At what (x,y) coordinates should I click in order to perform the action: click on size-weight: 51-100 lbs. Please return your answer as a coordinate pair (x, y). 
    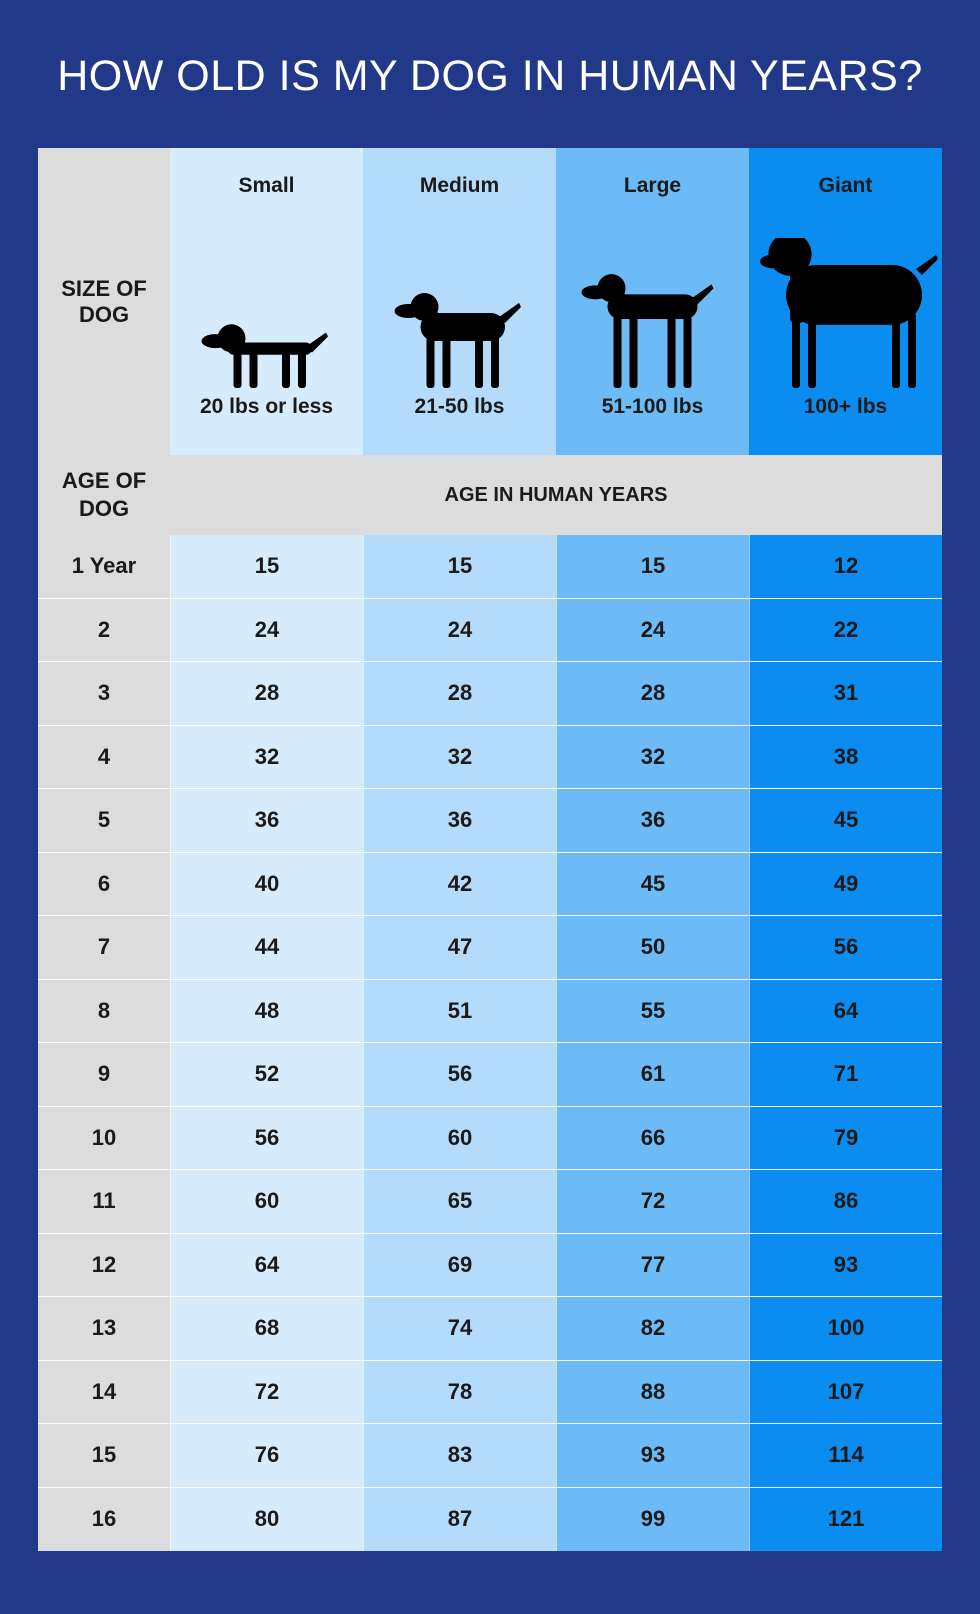
    Looking at the image, I should click on (652, 406).